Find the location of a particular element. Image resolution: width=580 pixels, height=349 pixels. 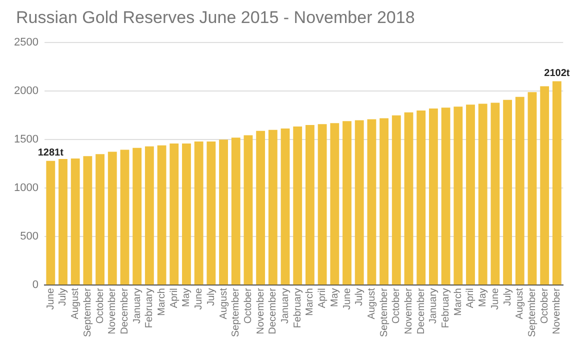

y-tick-label: 500 is located at coordinates (29, 236).